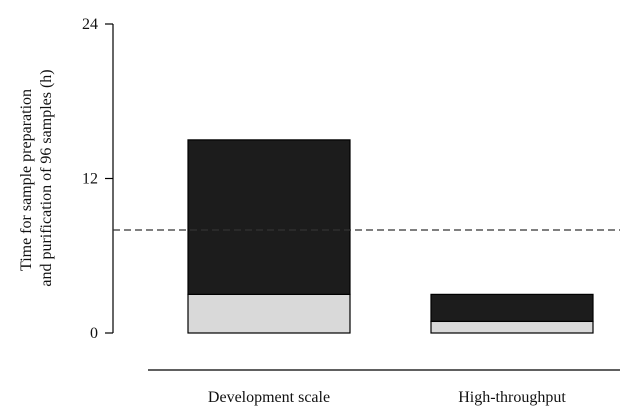 This screenshot has width=622, height=409. I want to click on y-axis-label-line-1: Time for sample preparation, so click(26, 180).